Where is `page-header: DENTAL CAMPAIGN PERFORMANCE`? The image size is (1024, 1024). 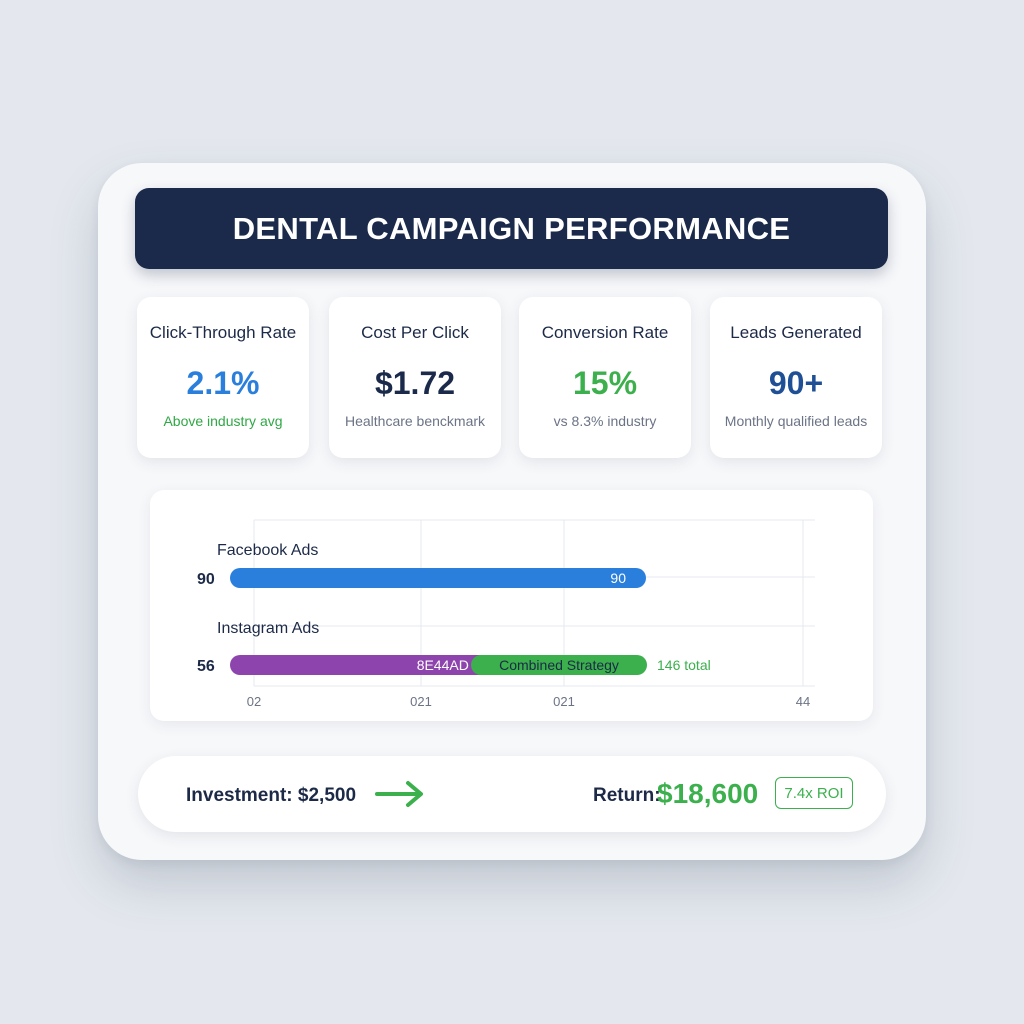
page-header: DENTAL CAMPAIGN PERFORMANCE is located at coordinates (511, 228).